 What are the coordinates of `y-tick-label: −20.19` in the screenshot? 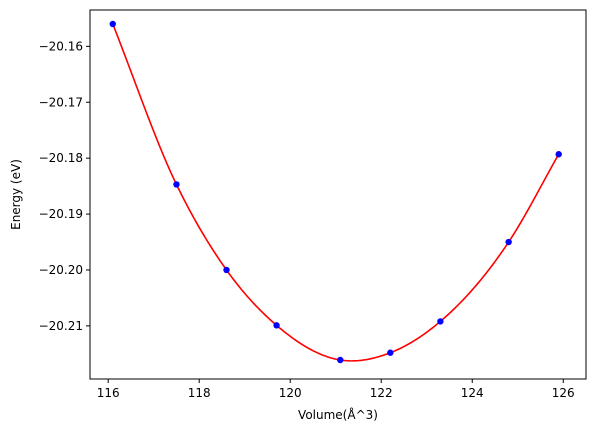 It's located at (61, 214).